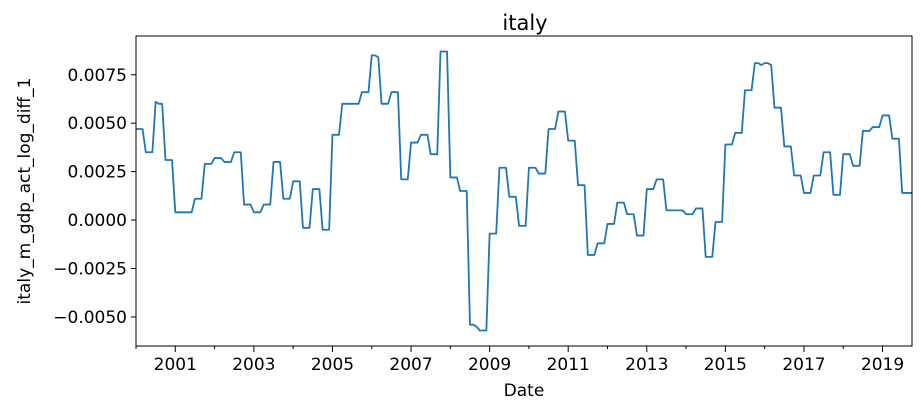 The height and width of the screenshot is (410, 921). I want to click on y-tick-label: −0.0050, so click(90, 318).